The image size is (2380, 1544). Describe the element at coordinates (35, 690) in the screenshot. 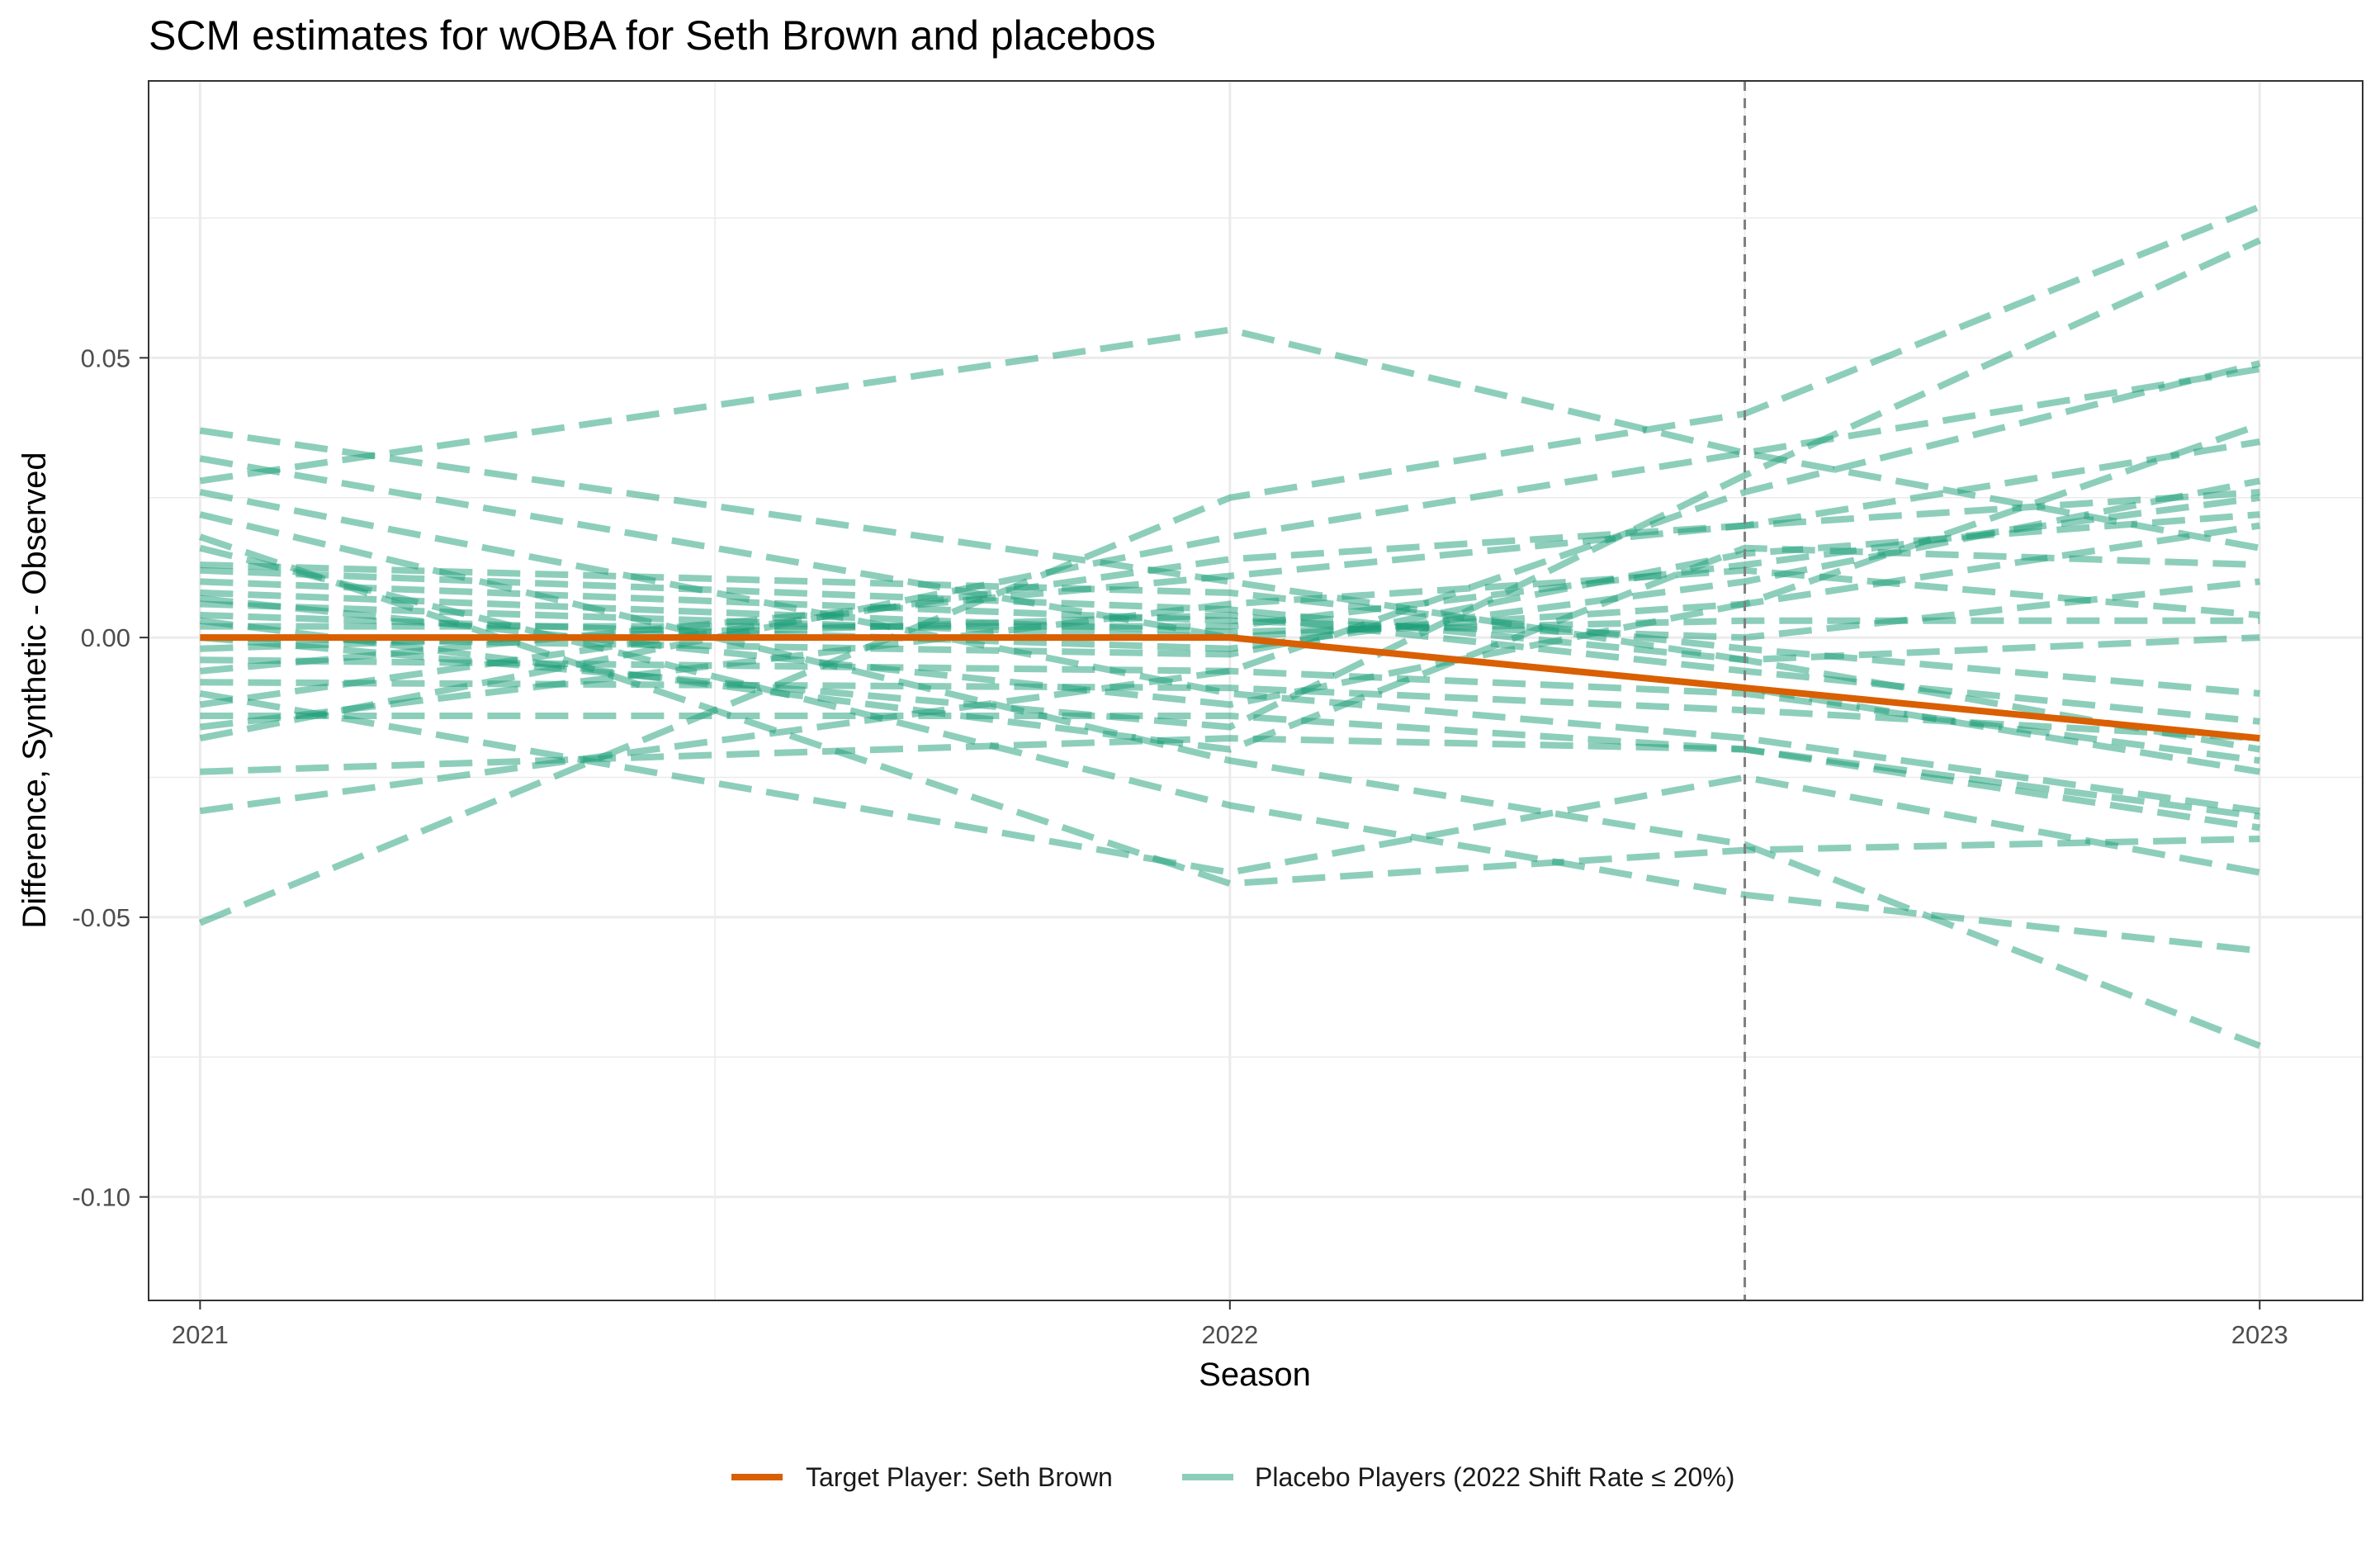

I see `y-axis-title: Difference, Synthetic - Observed` at that location.